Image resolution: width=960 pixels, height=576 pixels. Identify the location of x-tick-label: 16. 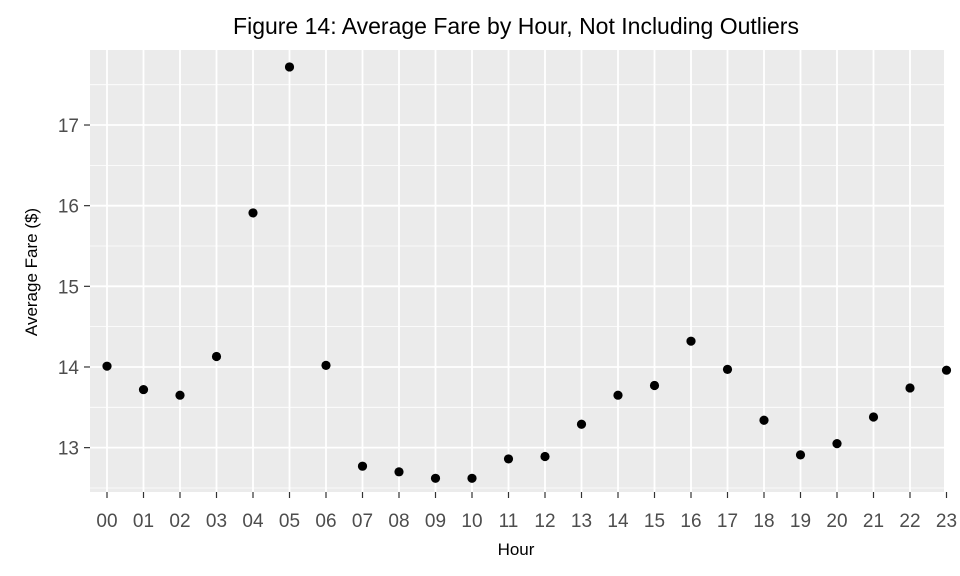
(690, 521).